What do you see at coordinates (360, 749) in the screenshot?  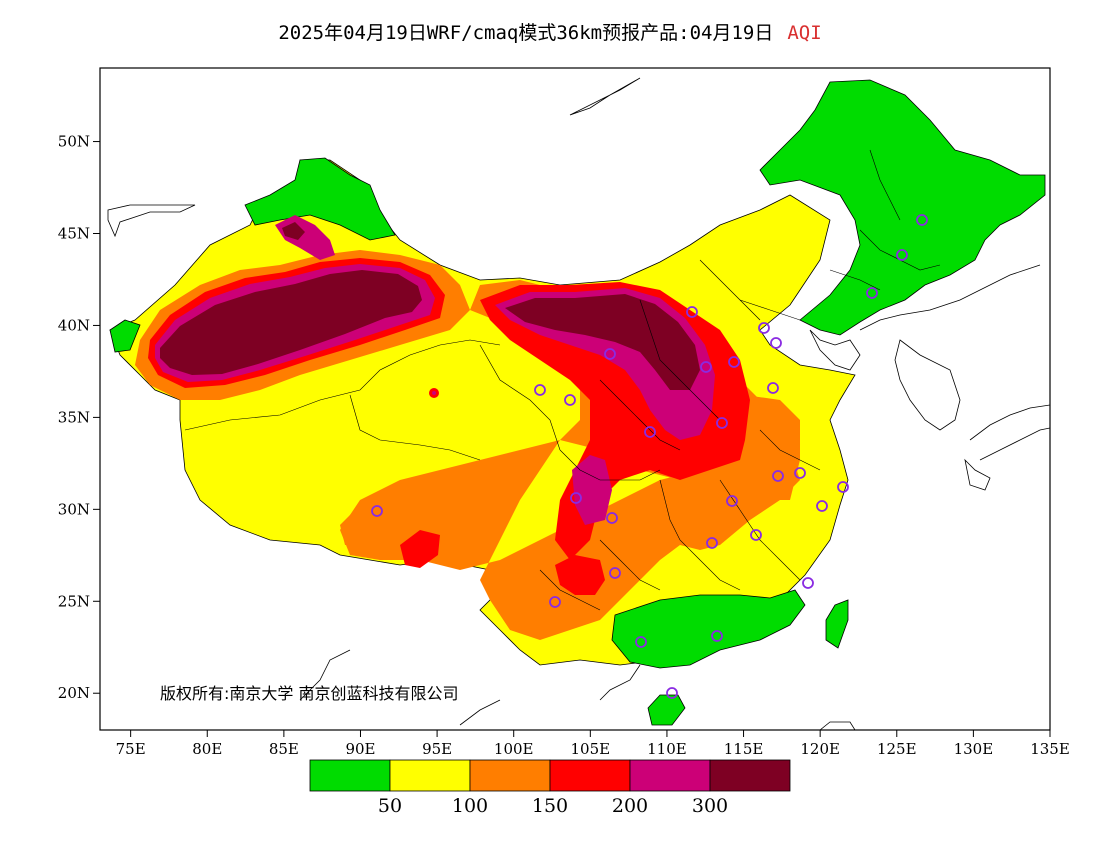 I see `lon-tick-label: 90E` at bounding box center [360, 749].